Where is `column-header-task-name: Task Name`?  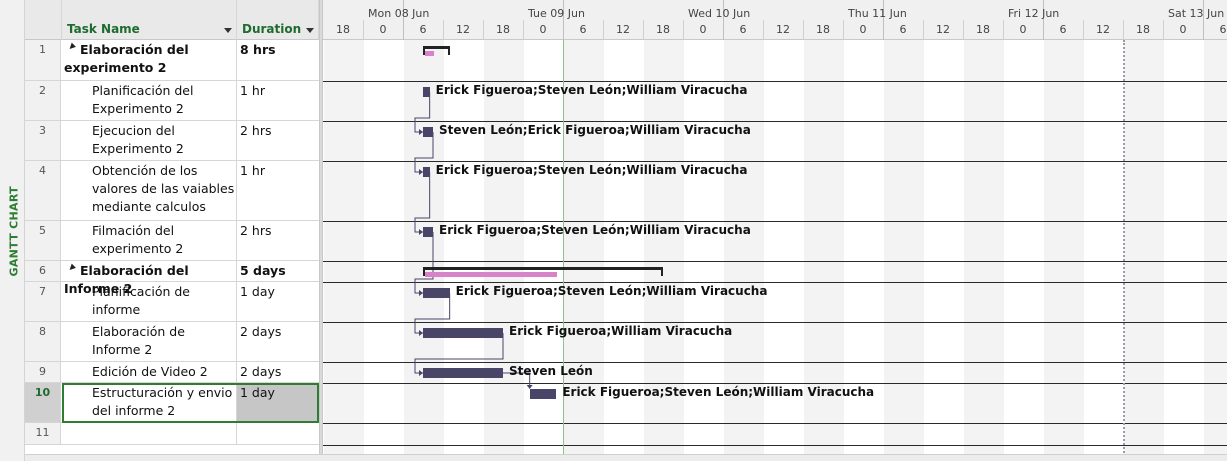 column-header-task-name: Task Name is located at coordinates (149, 20).